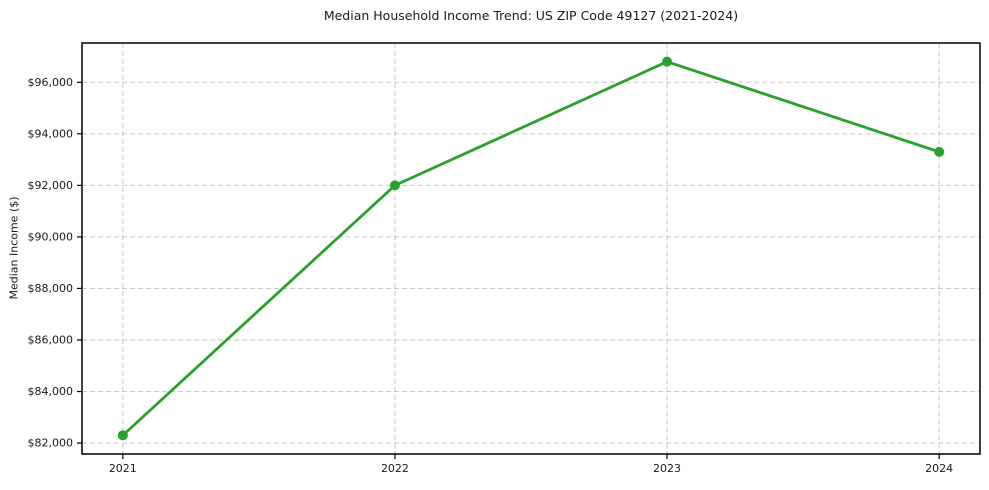 This screenshot has height=490, width=989. What do you see at coordinates (51, 133) in the screenshot?
I see `y-tick-label: $94,000` at bounding box center [51, 133].